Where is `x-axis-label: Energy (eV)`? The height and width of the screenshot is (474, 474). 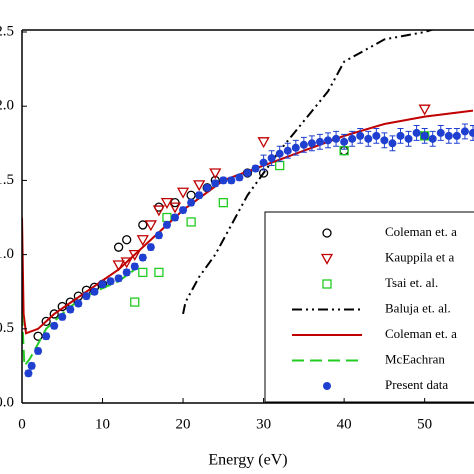
x-axis-label: Energy (eV) is located at coordinates (247, 460).